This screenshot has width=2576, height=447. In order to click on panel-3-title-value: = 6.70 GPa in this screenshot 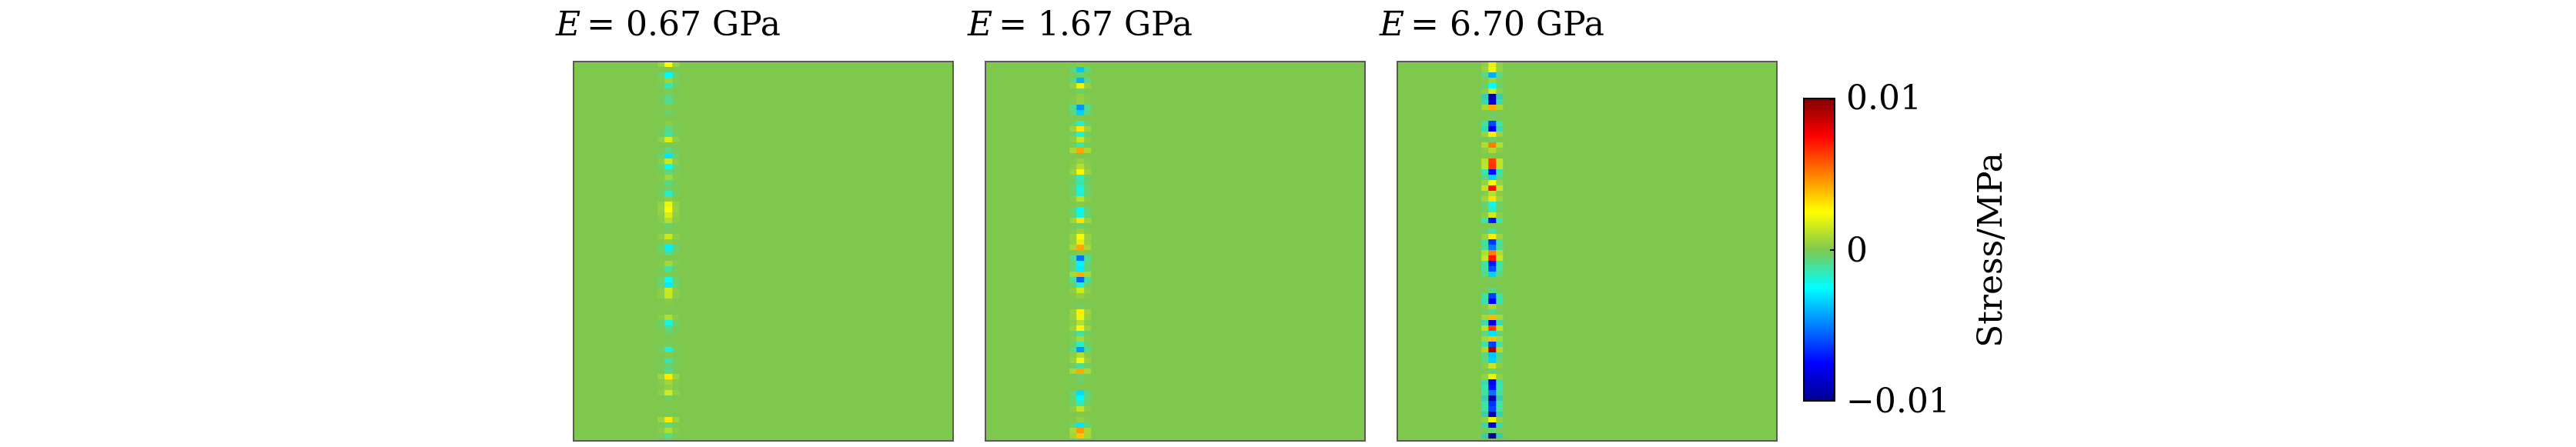, I will do `click(1507, 24)`.